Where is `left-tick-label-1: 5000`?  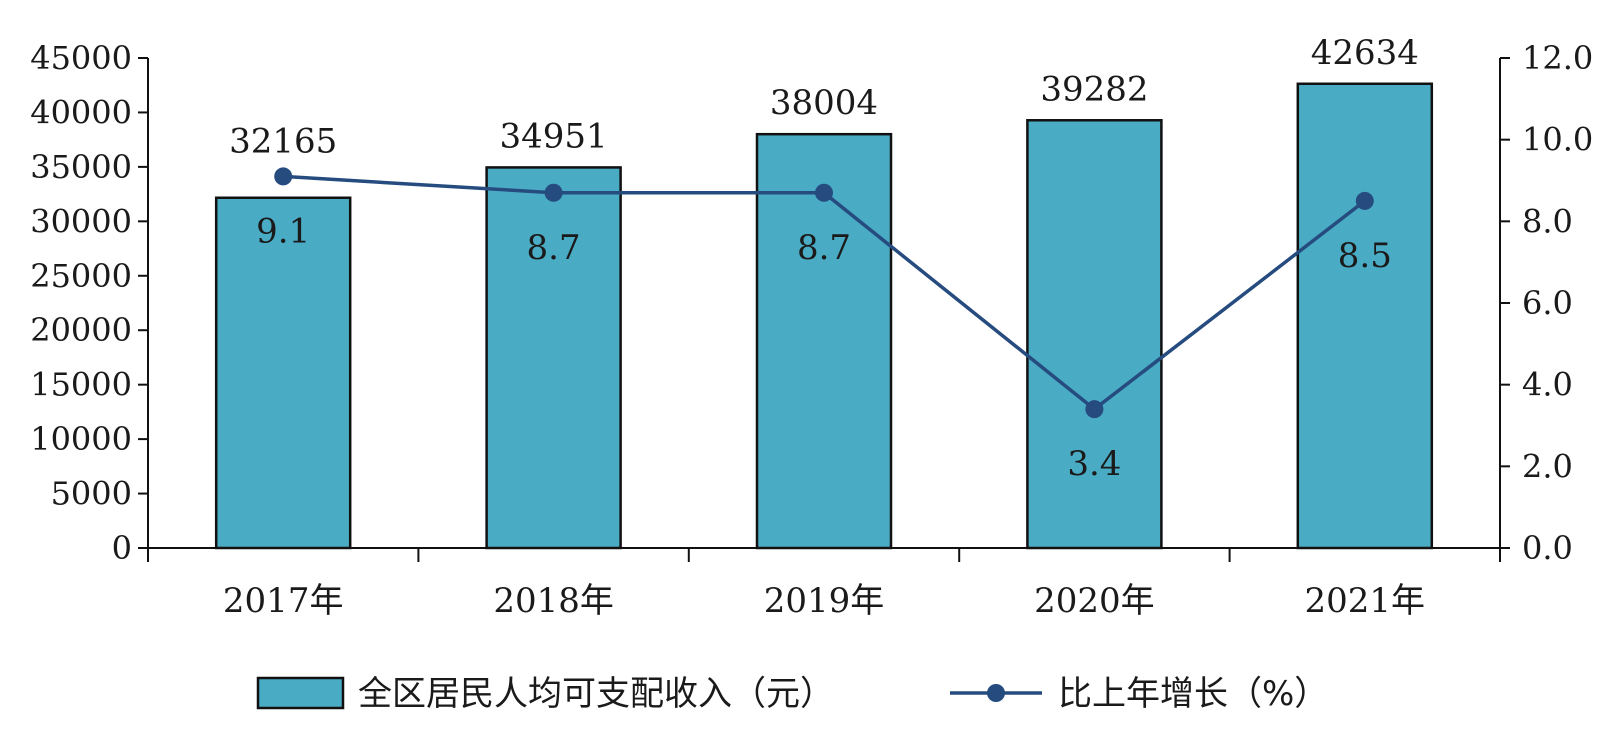
left-tick-label-1: 5000 is located at coordinates (91, 494).